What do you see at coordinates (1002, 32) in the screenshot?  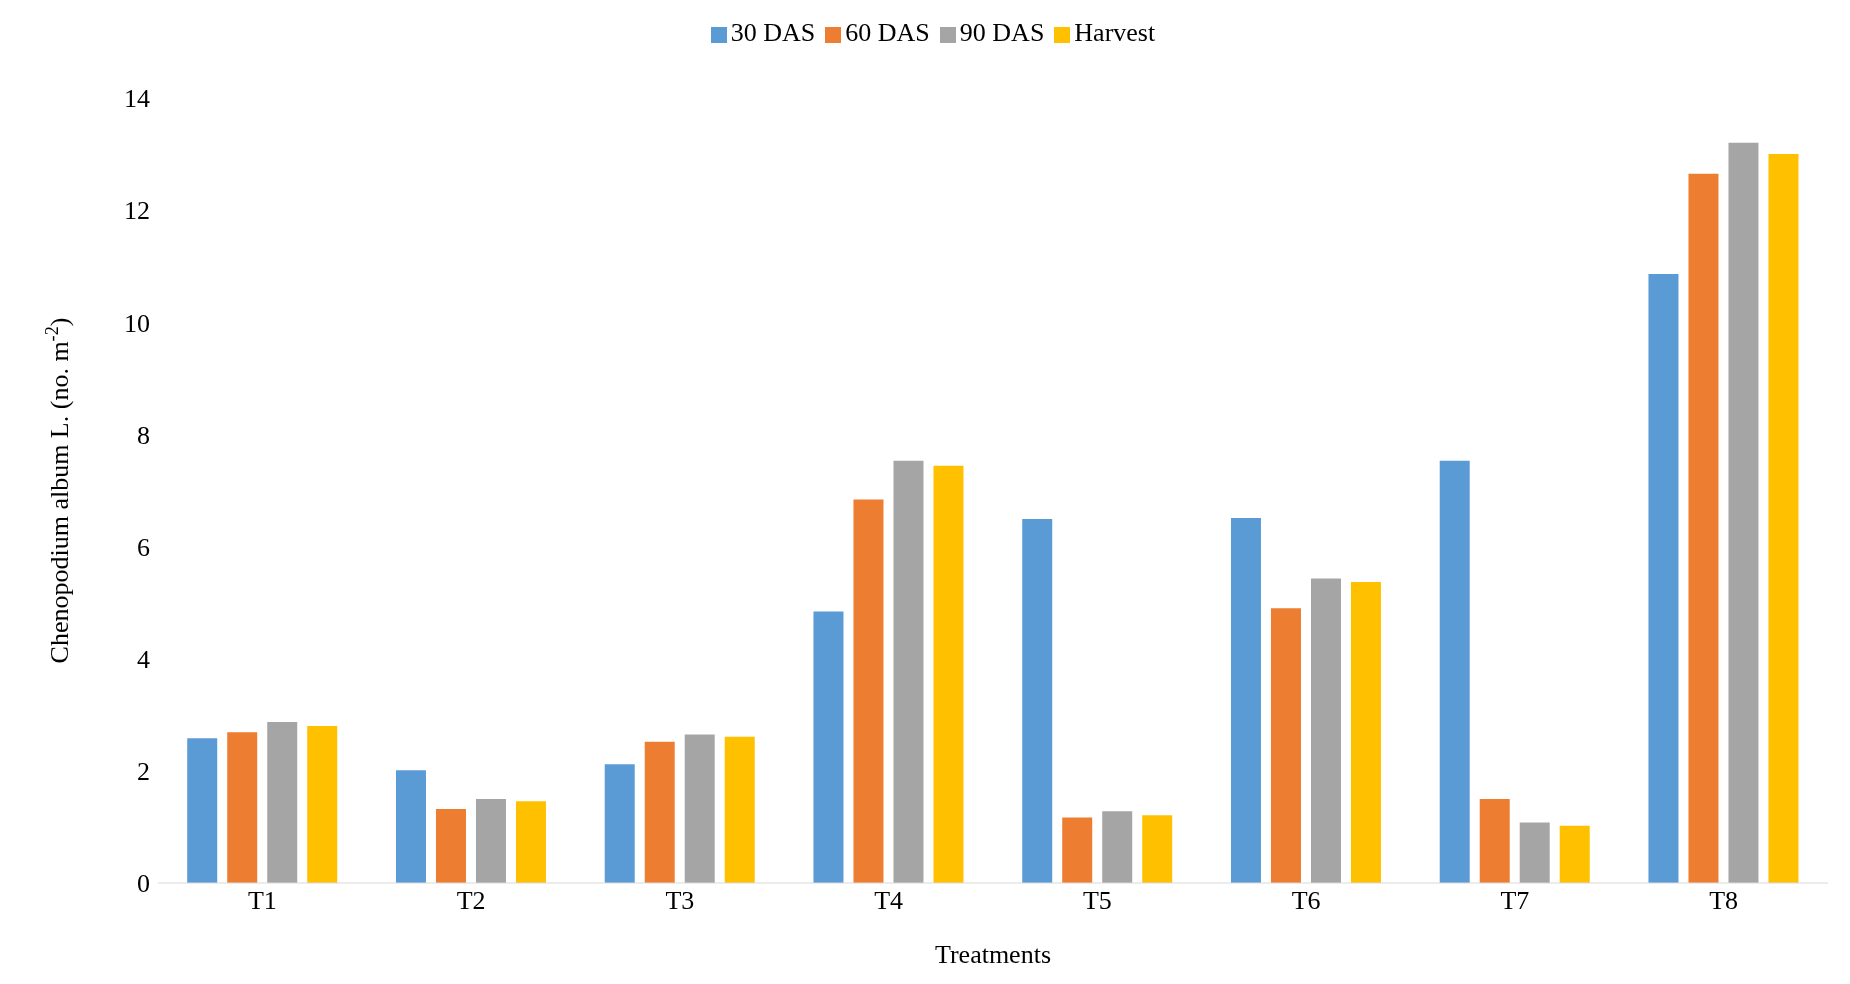 I see `legend-label: 90 DAS` at bounding box center [1002, 32].